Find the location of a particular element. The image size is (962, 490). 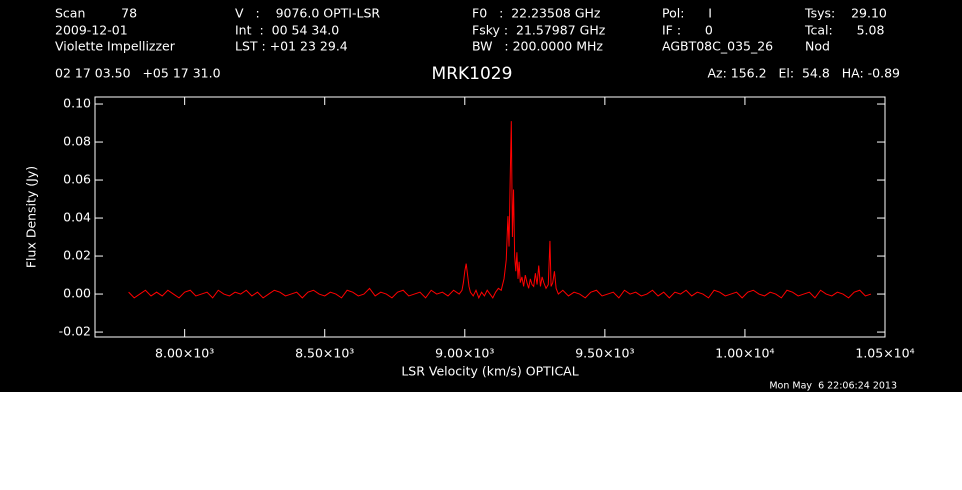

chart-title: MRK1029 is located at coordinates (472, 74).